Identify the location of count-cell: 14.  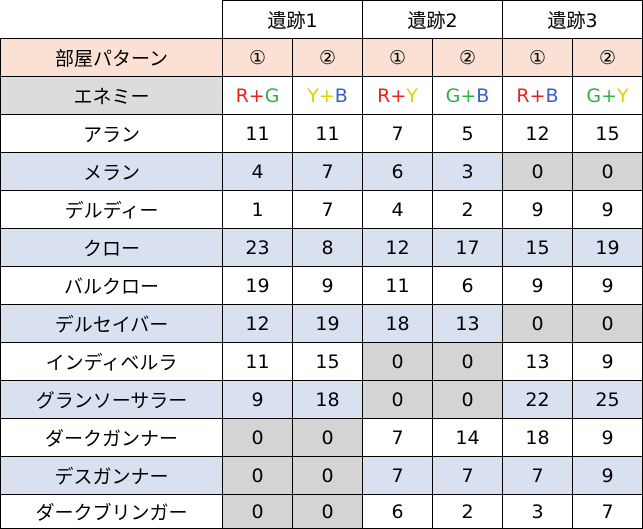
(467, 437).